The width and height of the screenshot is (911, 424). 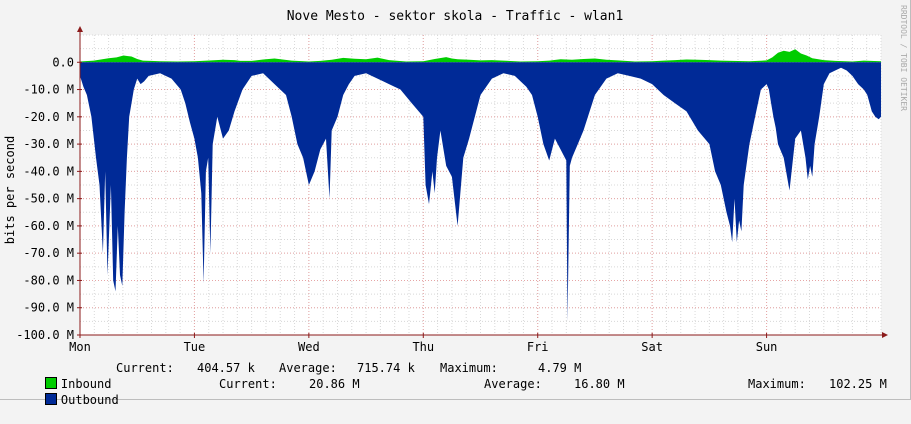 What do you see at coordinates (80, 29) in the screenshot?
I see `y-axis-arrow` at bounding box center [80, 29].